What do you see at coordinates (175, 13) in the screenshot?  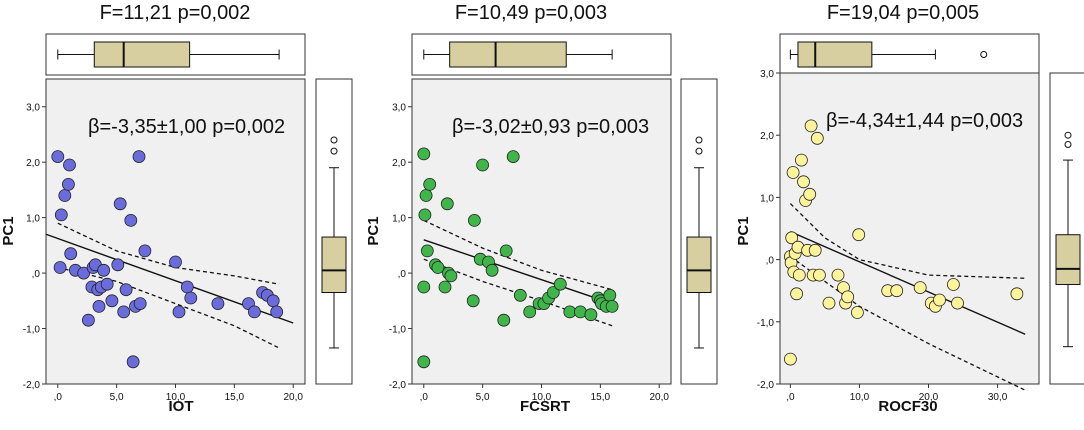 I see `panel-iot-title: F=11,21 p=0,002` at bounding box center [175, 13].